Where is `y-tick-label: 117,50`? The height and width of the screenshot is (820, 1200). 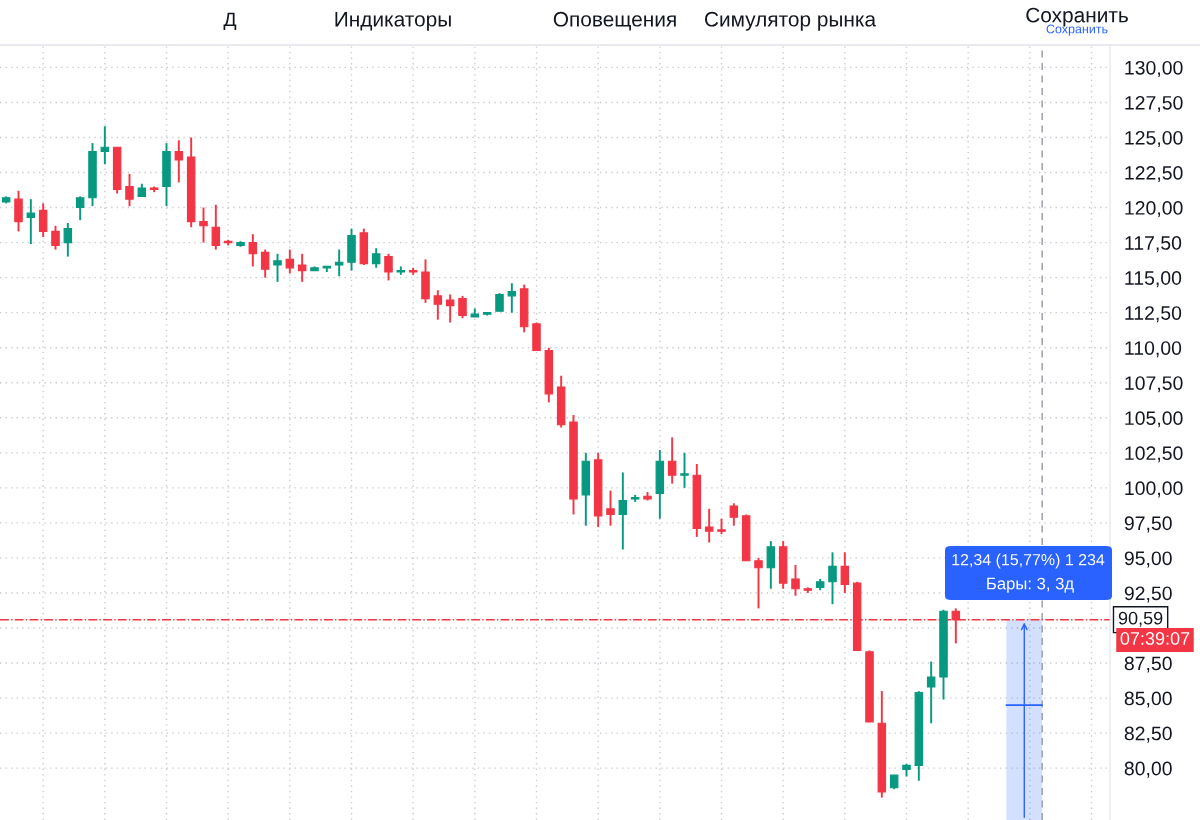
y-tick-label: 117,50 is located at coordinates (1153, 244).